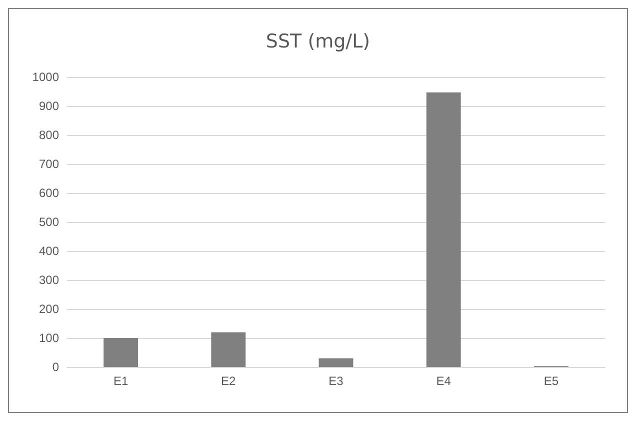 Image resolution: width=636 pixels, height=421 pixels. Describe the element at coordinates (49, 135) in the screenshot. I see `y-tick-label: 800` at that location.